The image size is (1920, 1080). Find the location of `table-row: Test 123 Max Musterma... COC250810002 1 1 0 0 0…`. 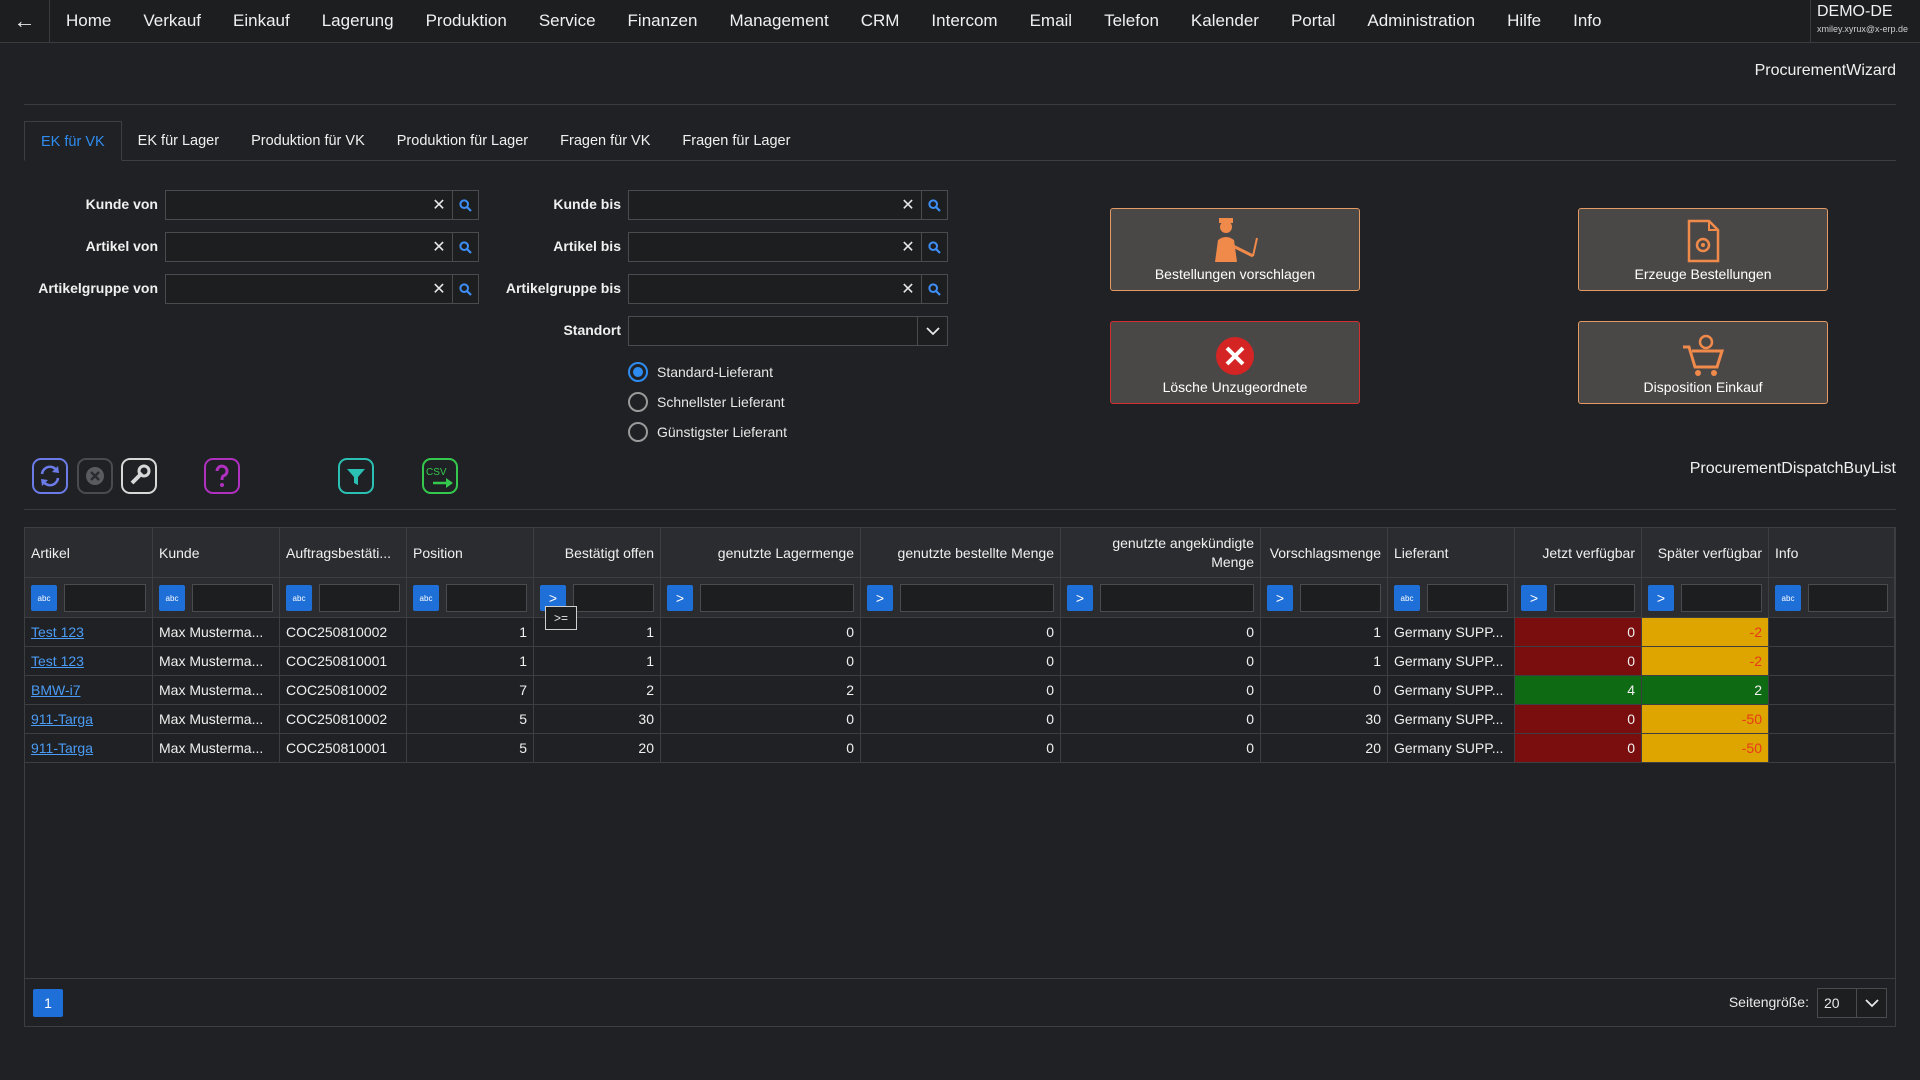

table-row: Test 123 Max Musterma... COC250810002 1 1 0 0 0… is located at coordinates (960, 632).